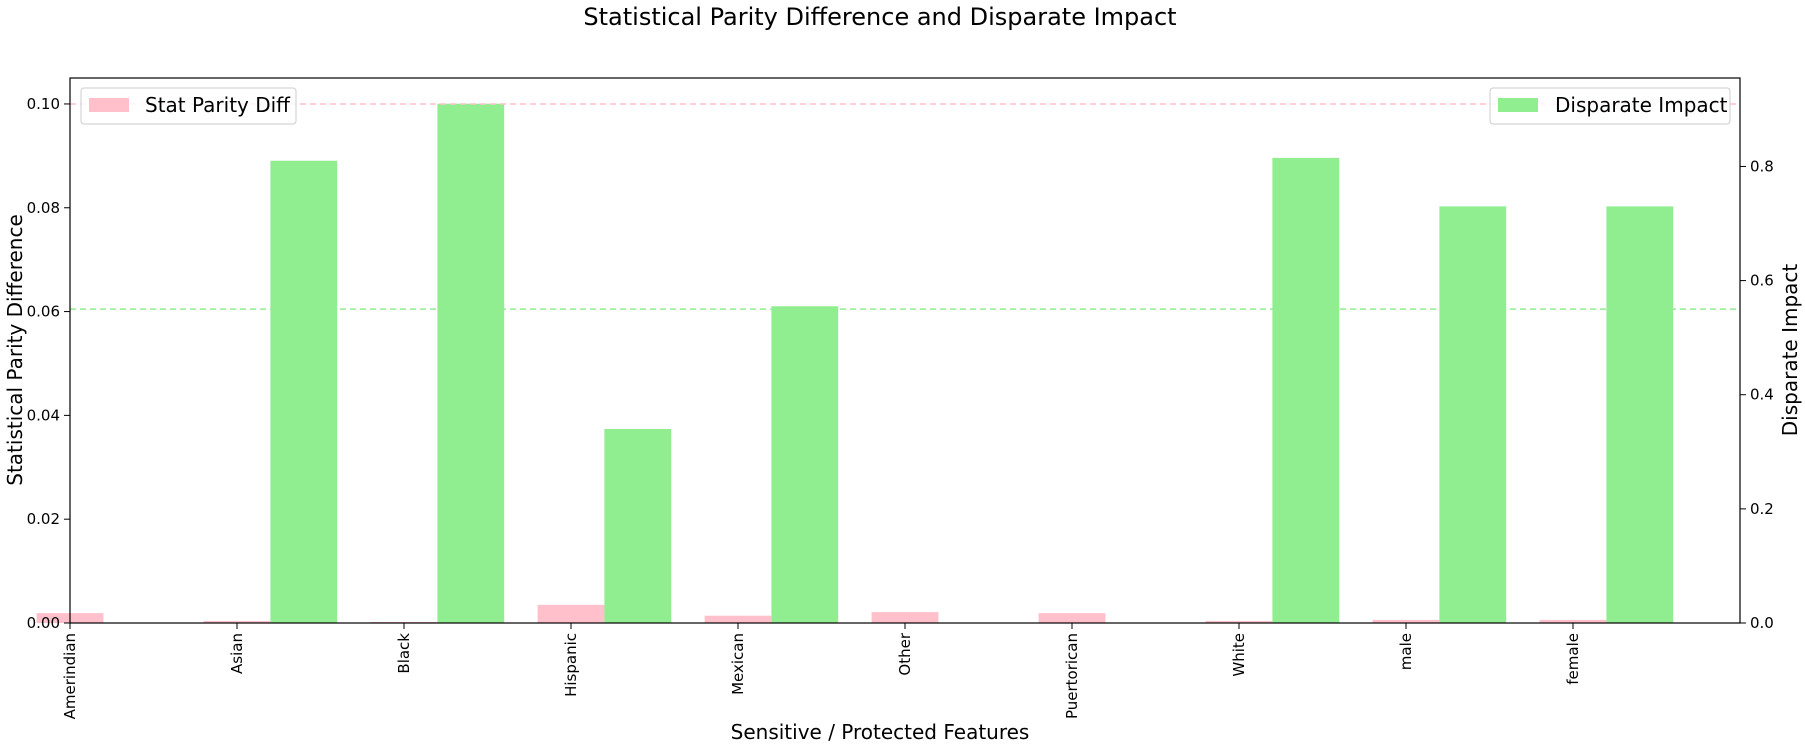 The image size is (1805, 746). Describe the element at coordinates (1762, 623) in the screenshot. I see `y-tick-label-right: 0.0` at that location.